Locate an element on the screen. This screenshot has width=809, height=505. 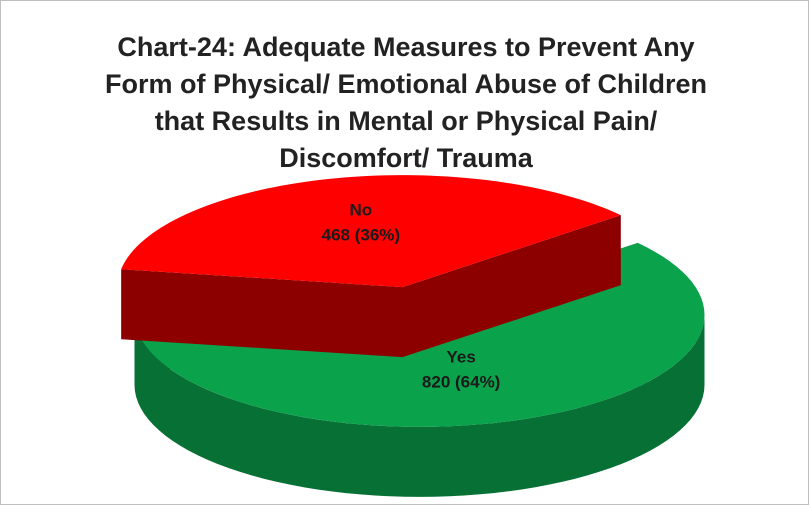
slice-value-label: 468 (36%) is located at coordinates (361, 235).